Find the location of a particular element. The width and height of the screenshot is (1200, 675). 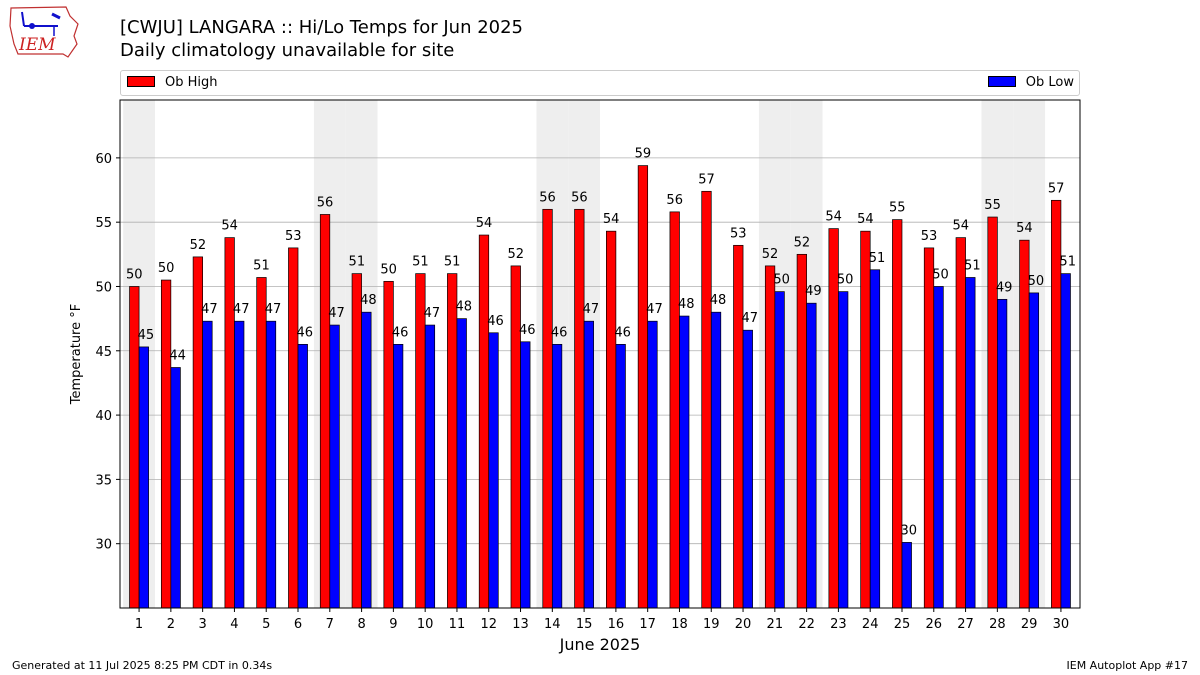

label-high-day-28: 55 is located at coordinates (992, 205).